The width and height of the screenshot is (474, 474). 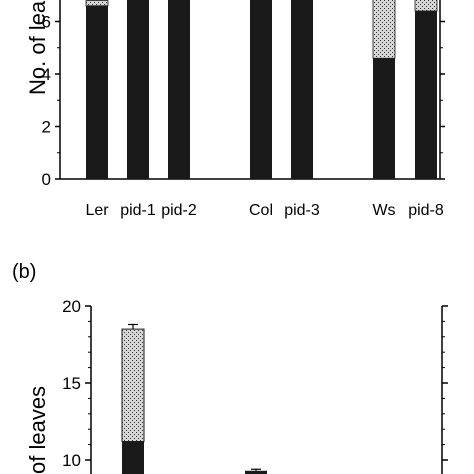 I want to click on y-tick-label: 4, so click(x=46, y=74).